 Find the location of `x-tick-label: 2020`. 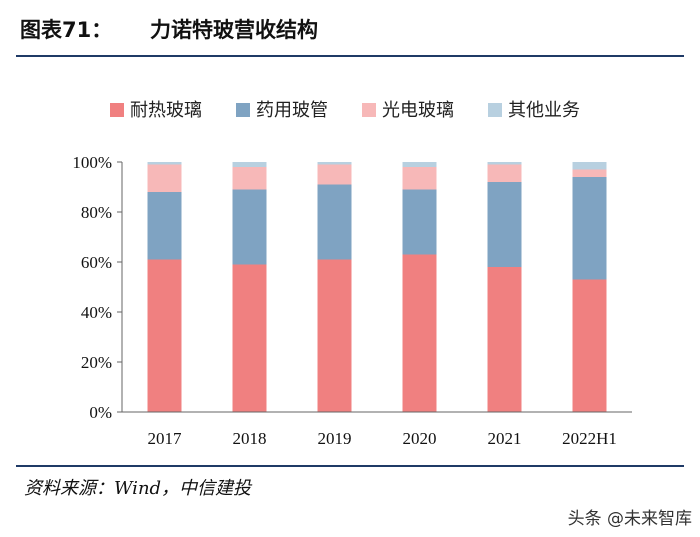

x-tick-label: 2020 is located at coordinates (420, 438).